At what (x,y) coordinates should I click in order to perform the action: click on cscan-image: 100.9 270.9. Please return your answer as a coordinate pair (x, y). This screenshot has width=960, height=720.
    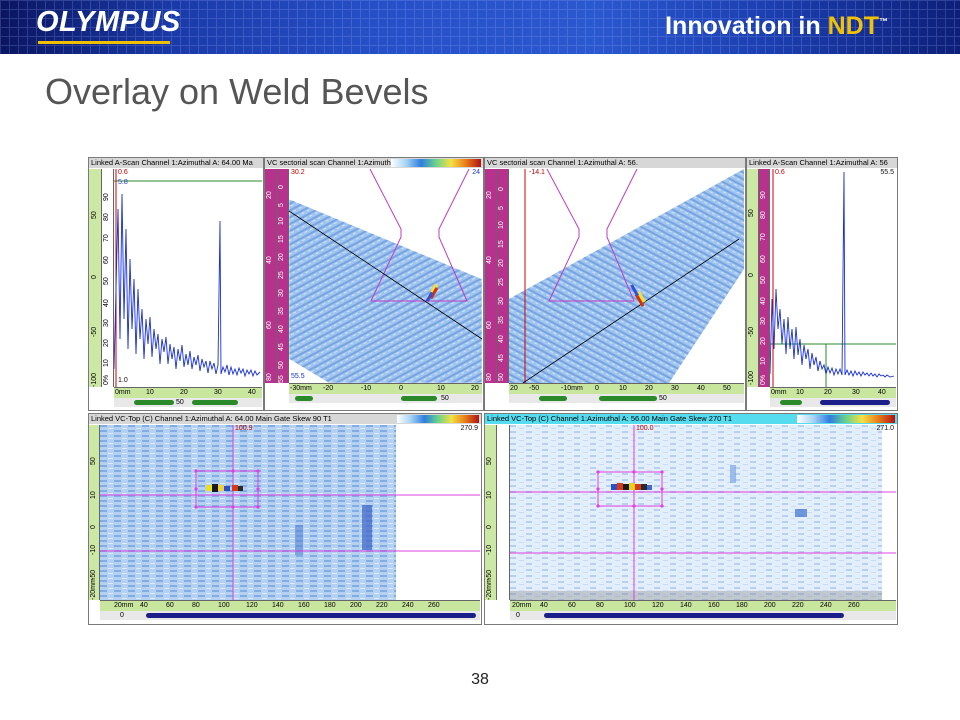
    Looking at the image, I should click on (290, 512).